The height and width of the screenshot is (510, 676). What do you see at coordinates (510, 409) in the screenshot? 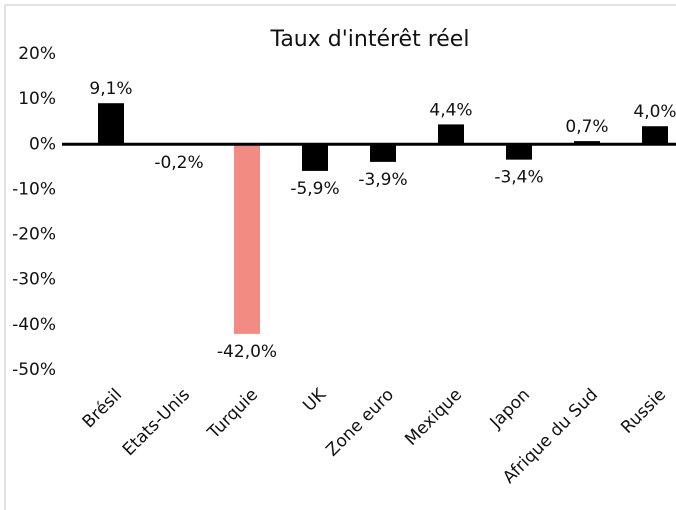
I see `x-tick-label: Japon` at bounding box center [510, 409].